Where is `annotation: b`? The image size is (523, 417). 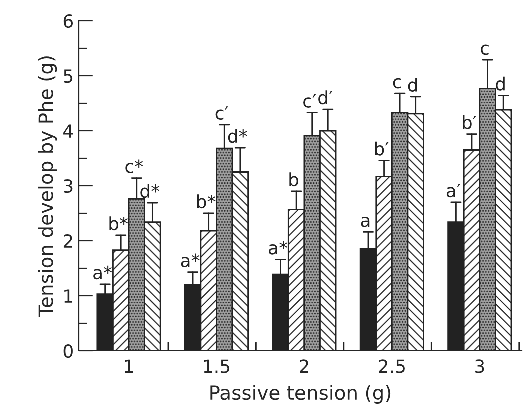
annotation: b is located at coordinates (294, 179).